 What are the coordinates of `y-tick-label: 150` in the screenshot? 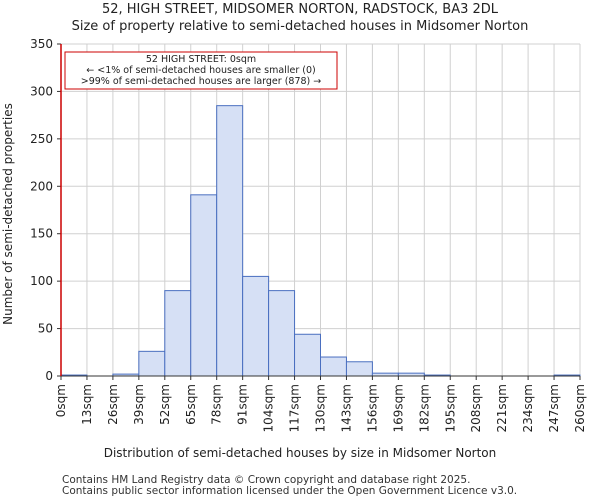 It's located at (41, 234).